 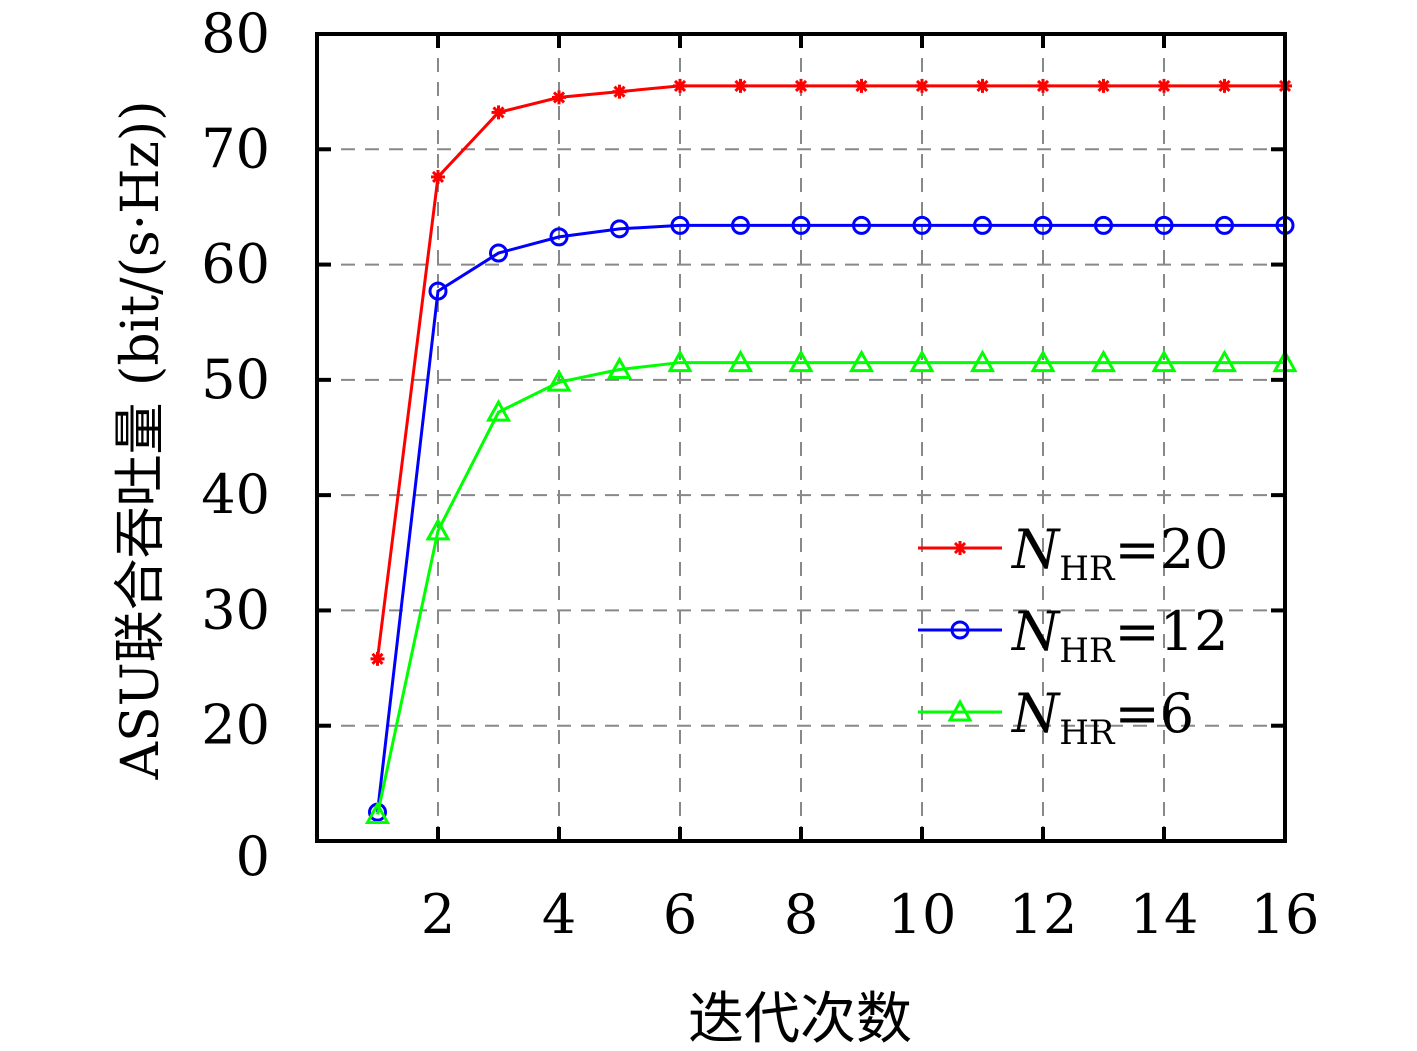 I want to click on y-tick-label: 30, so click(x=235, y=609).